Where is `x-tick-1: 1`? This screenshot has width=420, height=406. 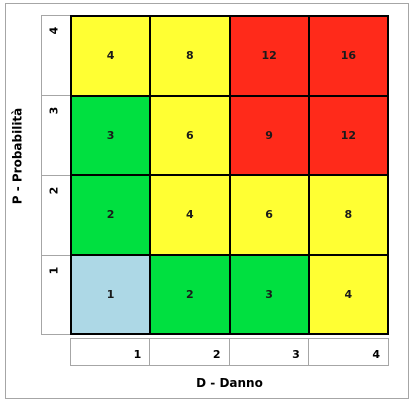 x-tick-1: 1 is located at coordinates (111, 352).